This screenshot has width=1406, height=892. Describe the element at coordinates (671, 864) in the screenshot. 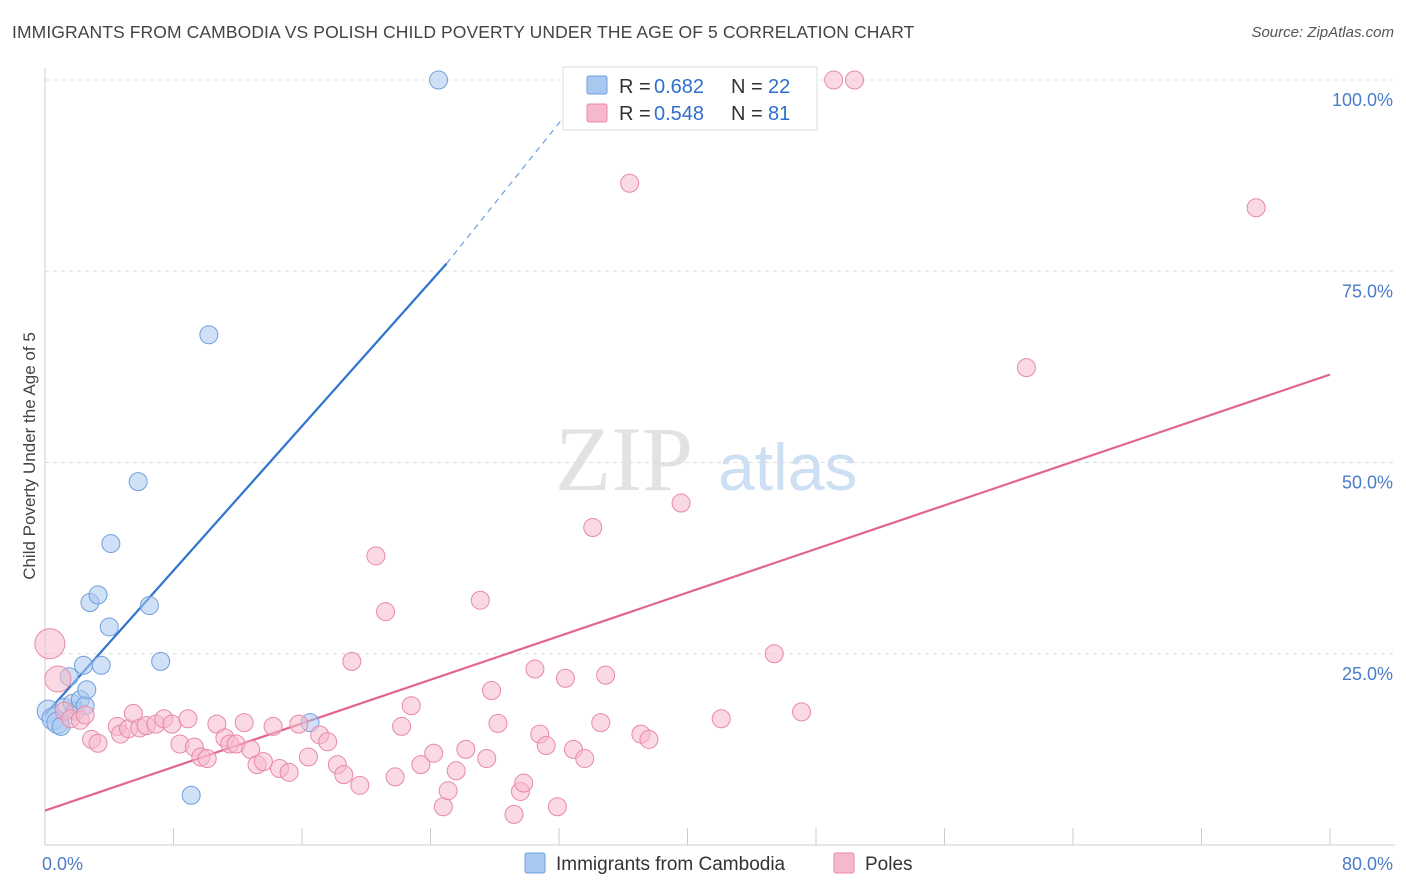

I see `bottom-legend-cambodia: Immigrants from Cambodia` at that location.